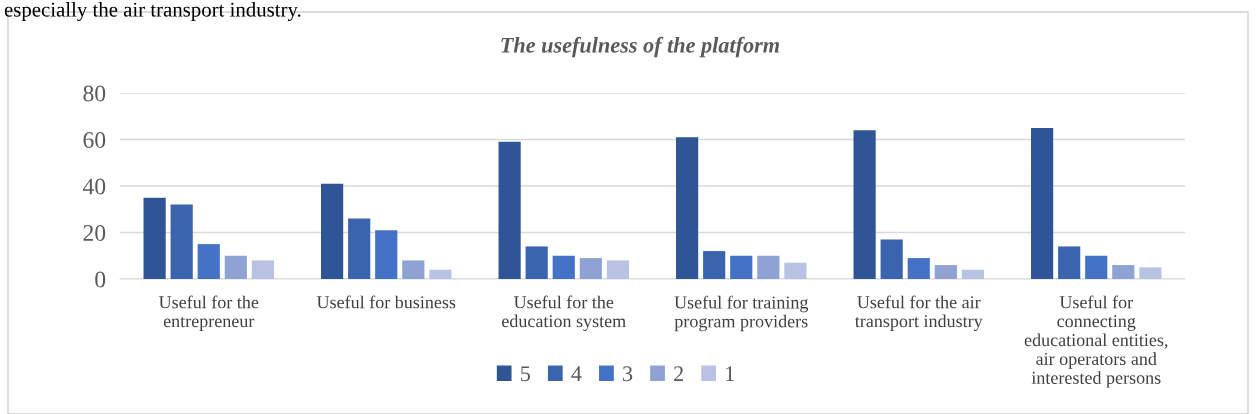 The height and width of the screenshot is (414, 1258). I want to click on x-tick-label: Useful for business, so click(386, 302).